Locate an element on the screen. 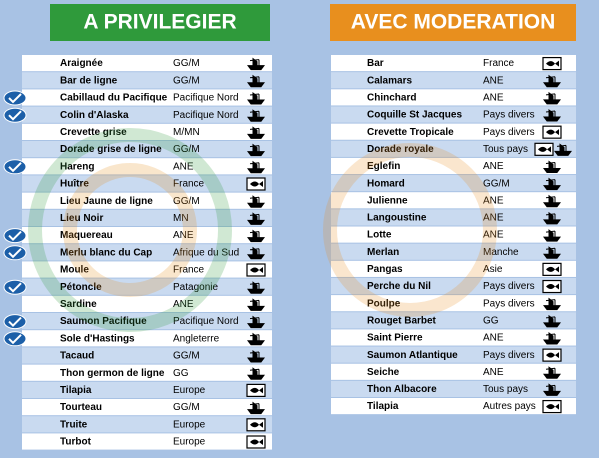 This screenshot has height=458, width=599. species-name: Sole d'Hastings is located at coordinates (97, 338).